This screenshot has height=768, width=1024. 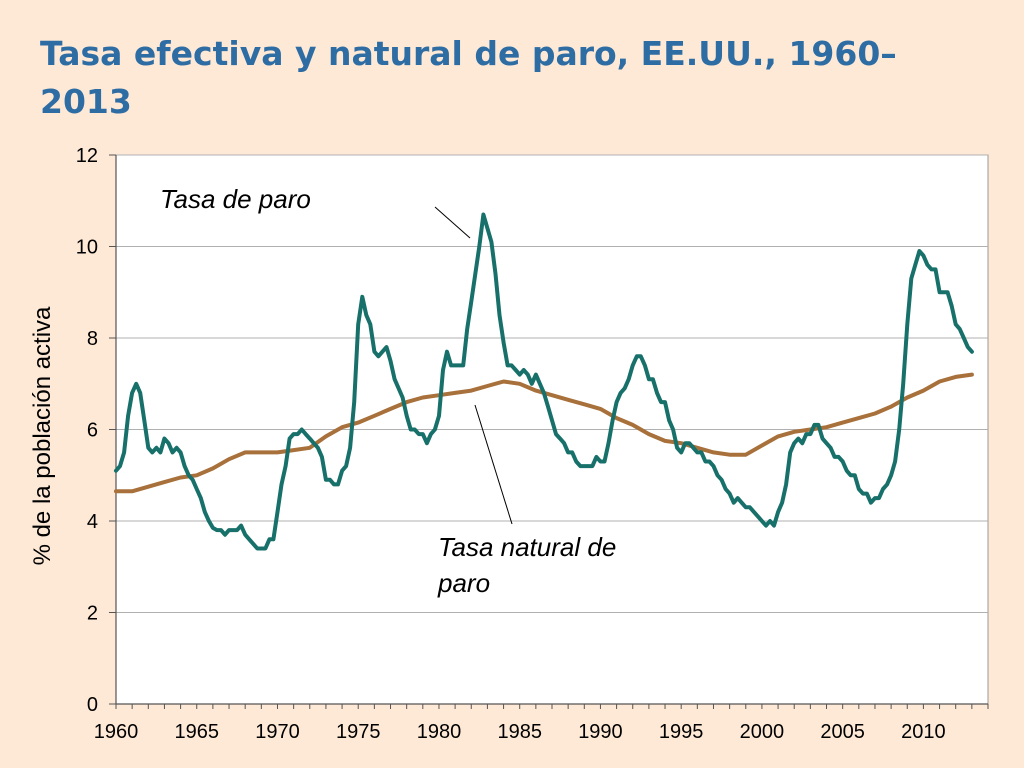 I want to click on annotation-natural-label: Tasa natural de, so click(x=527, y=547).